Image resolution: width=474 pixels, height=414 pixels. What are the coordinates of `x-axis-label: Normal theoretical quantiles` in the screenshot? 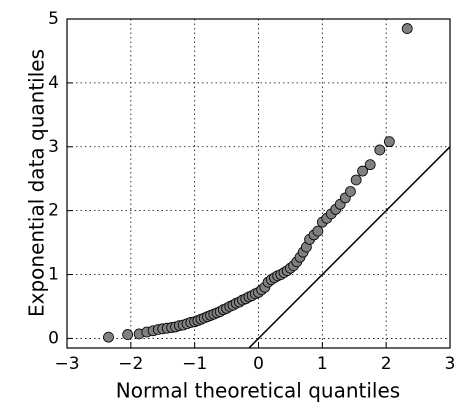 It's located at (258, 391).